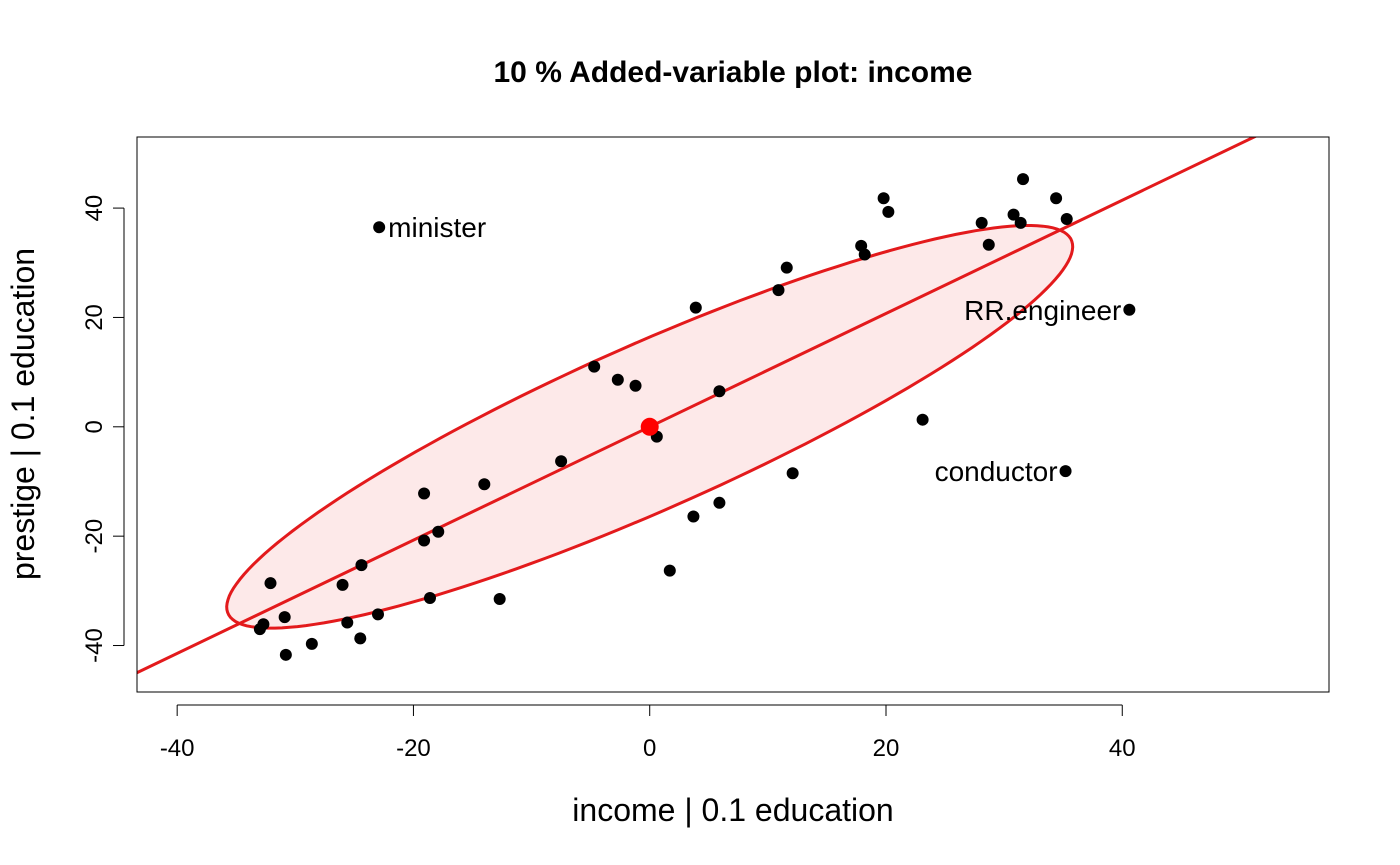  I want to click on point-label-minister: minister, so click(437, 227).